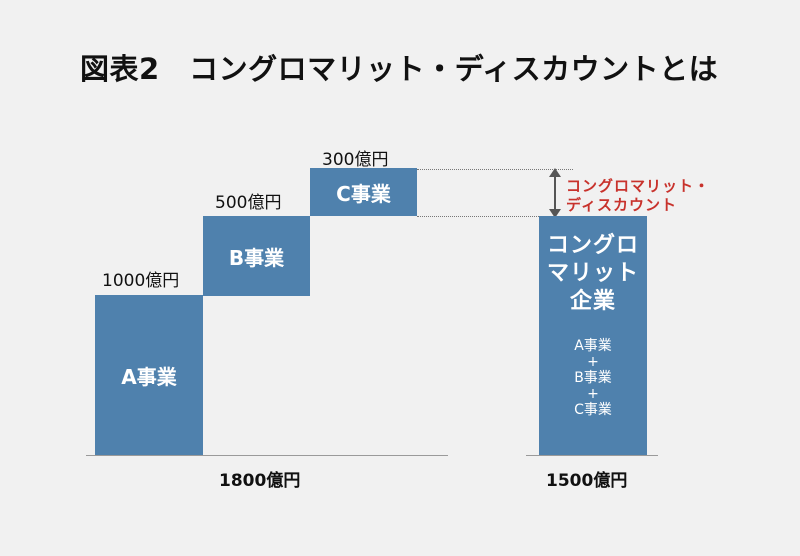 The image size is (800, 556). I want to click on bar-a-amount: 1000億円, so click(141, 281).